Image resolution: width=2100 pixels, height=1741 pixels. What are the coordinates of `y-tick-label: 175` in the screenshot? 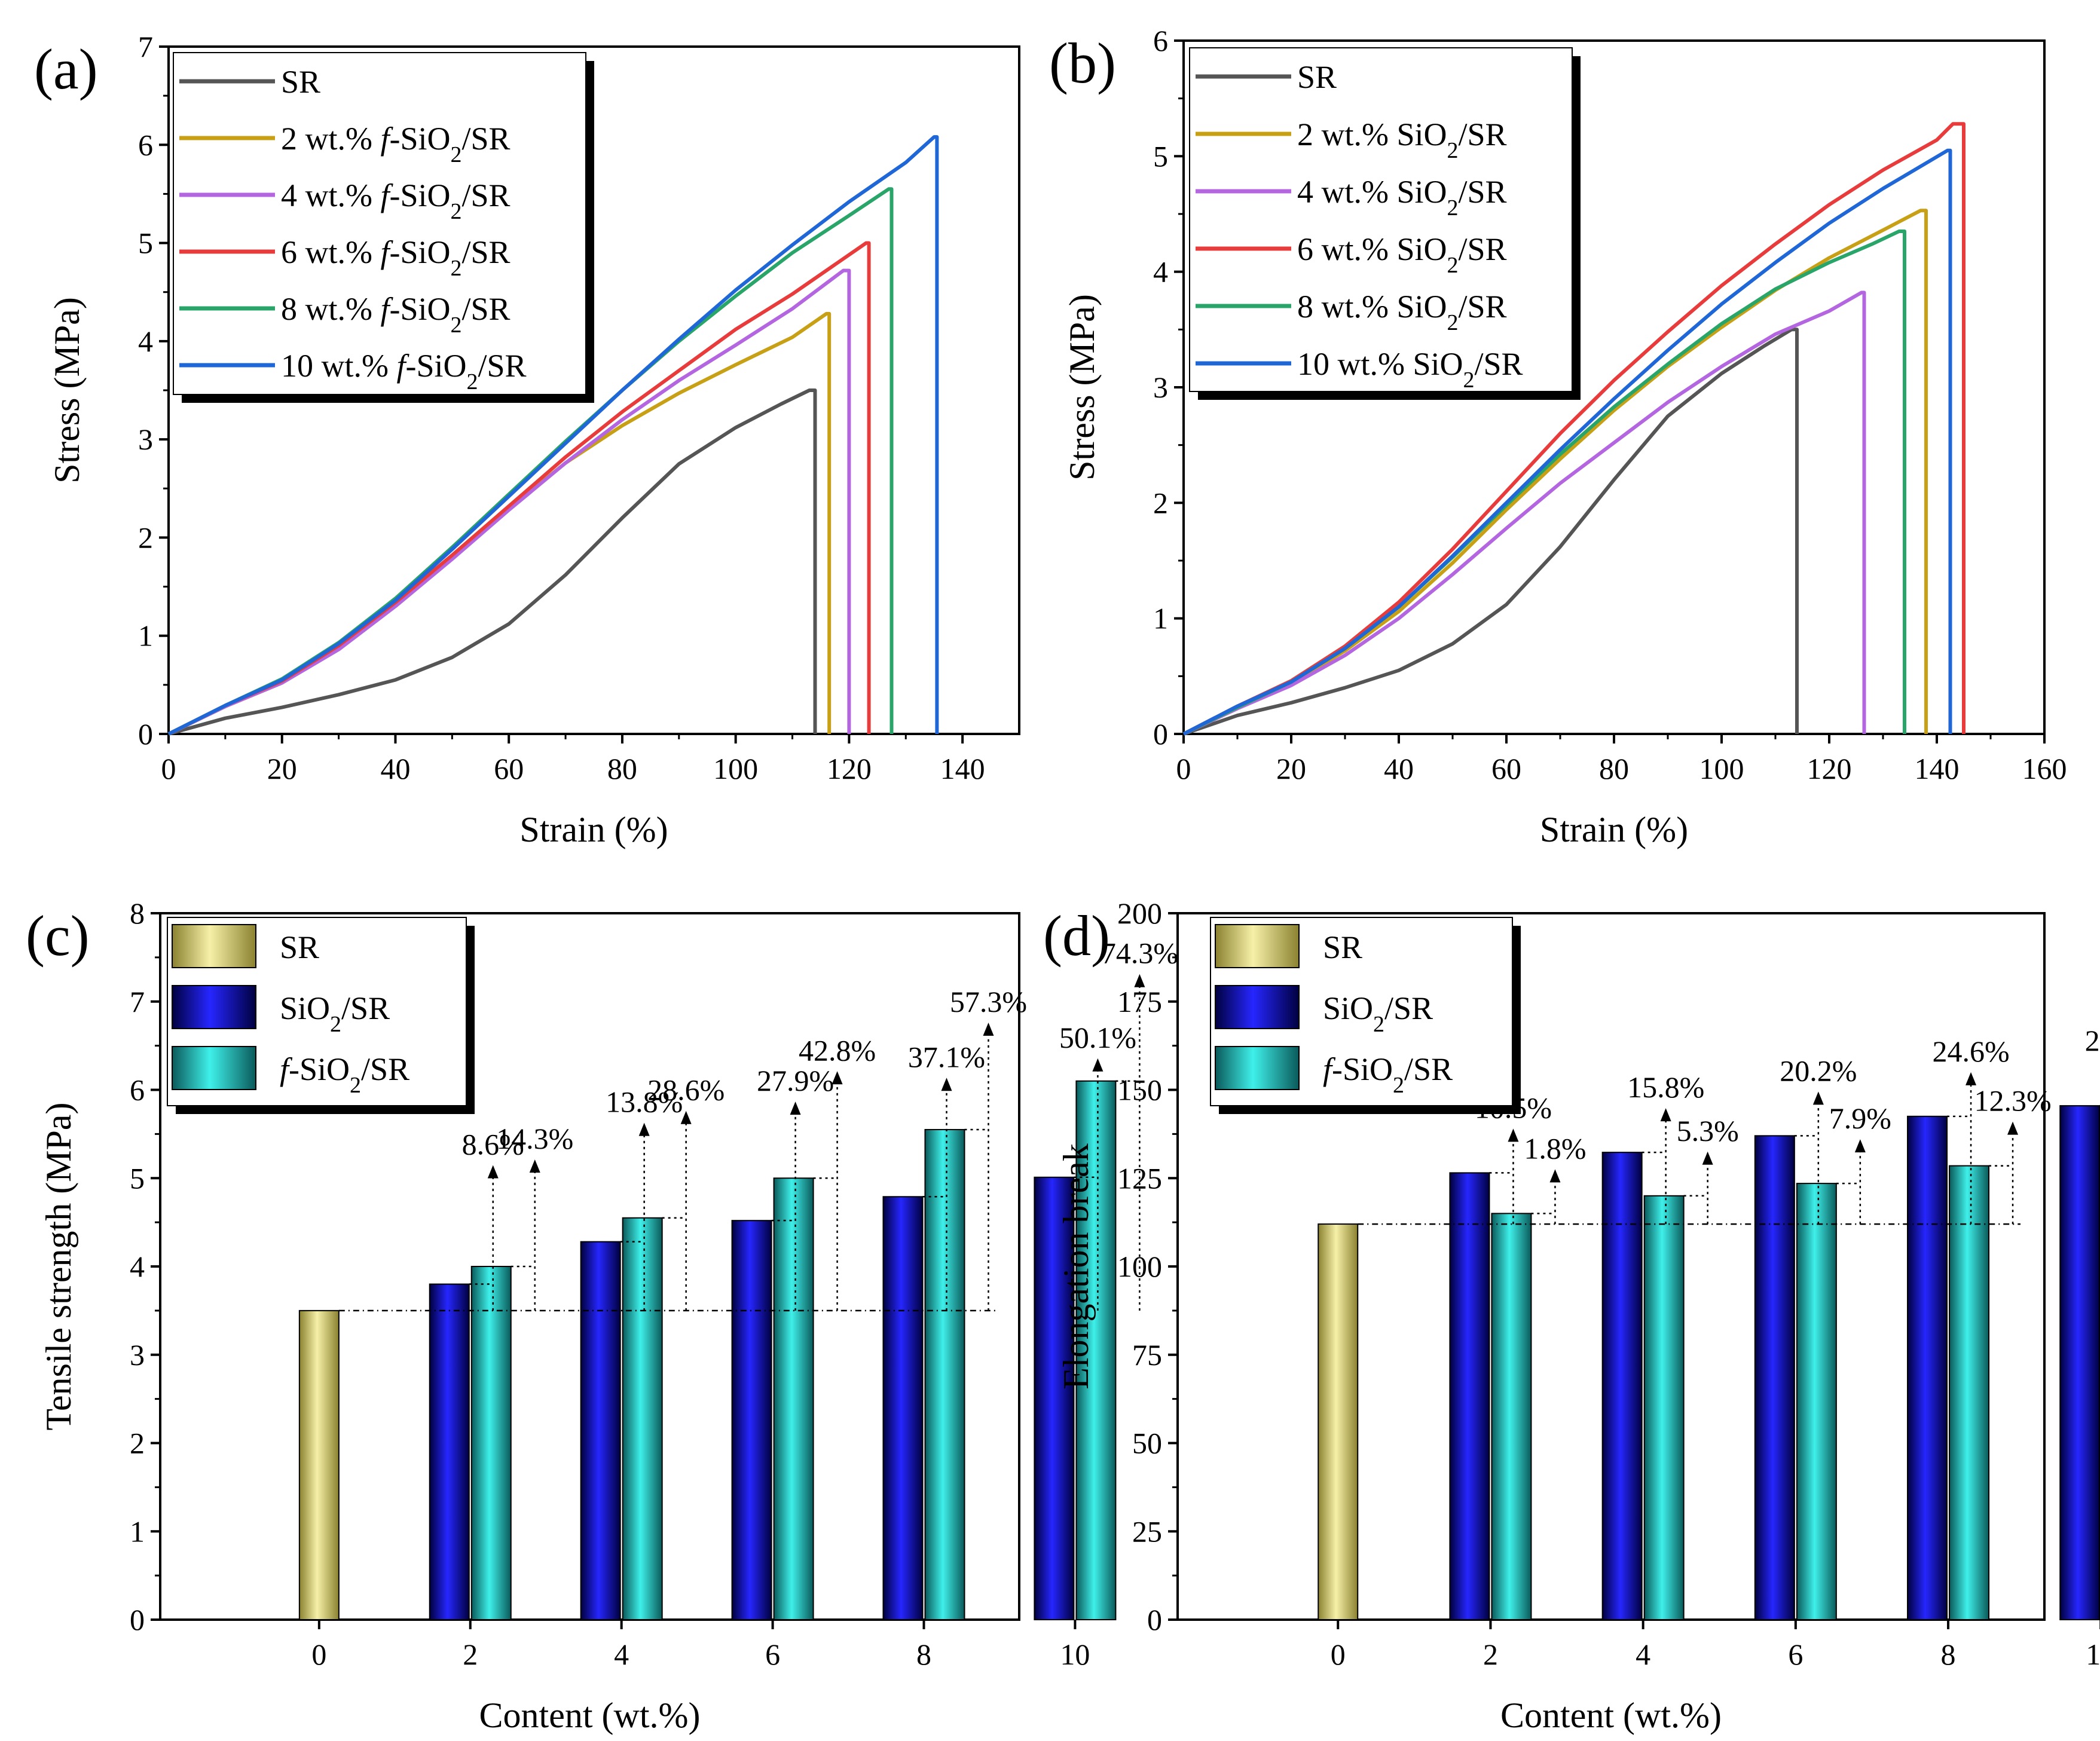 It's located at (1139, 1002).